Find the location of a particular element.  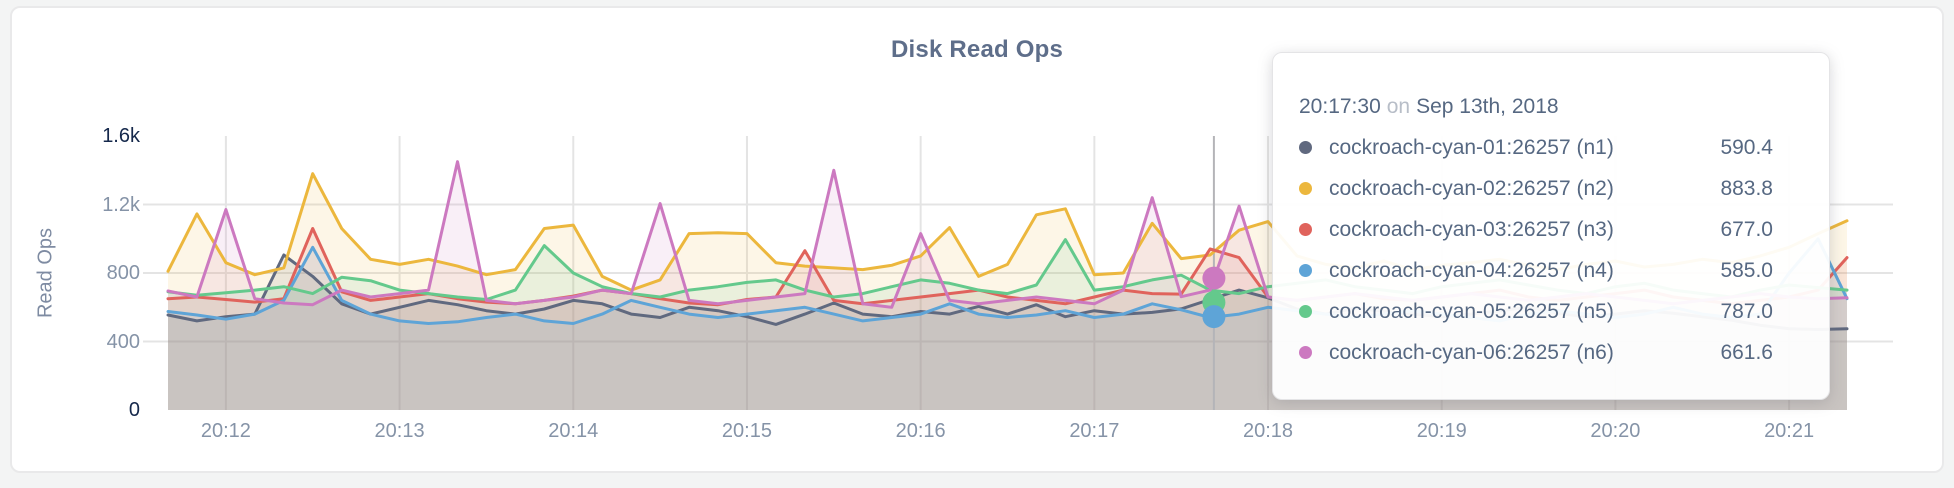

x-tick-label: 20:21 is located at coordinates (1789, 431).